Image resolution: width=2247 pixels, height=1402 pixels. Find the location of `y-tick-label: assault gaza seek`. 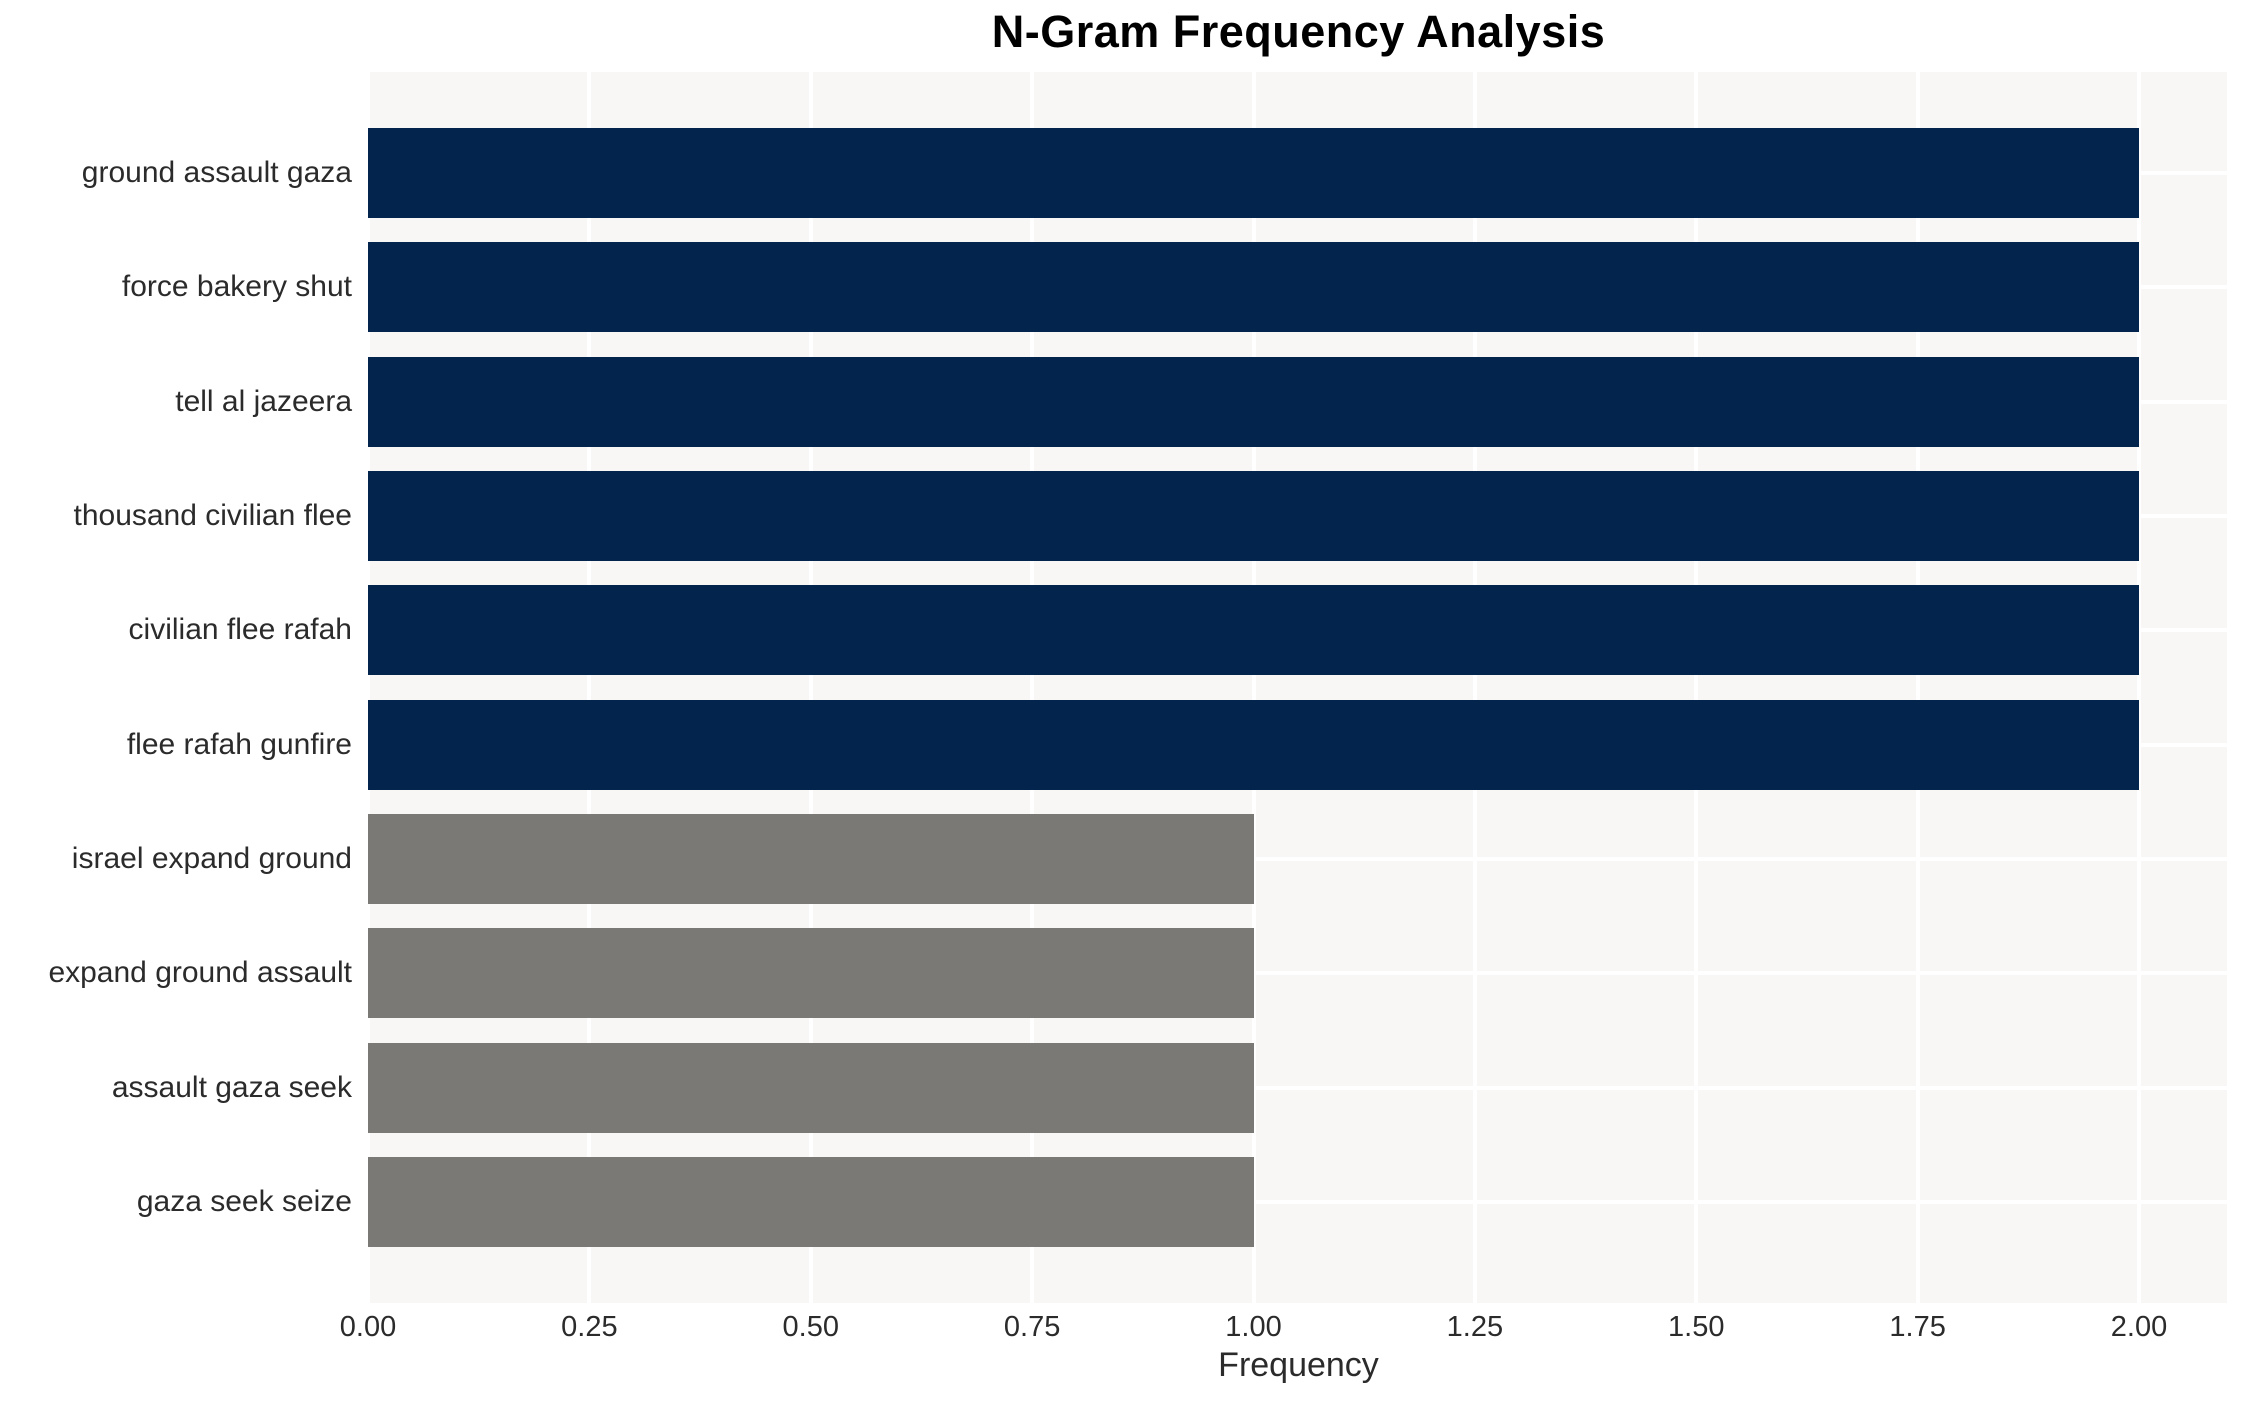

y-tick-label: assault gaza seek is located at coordinates (231, 1087).